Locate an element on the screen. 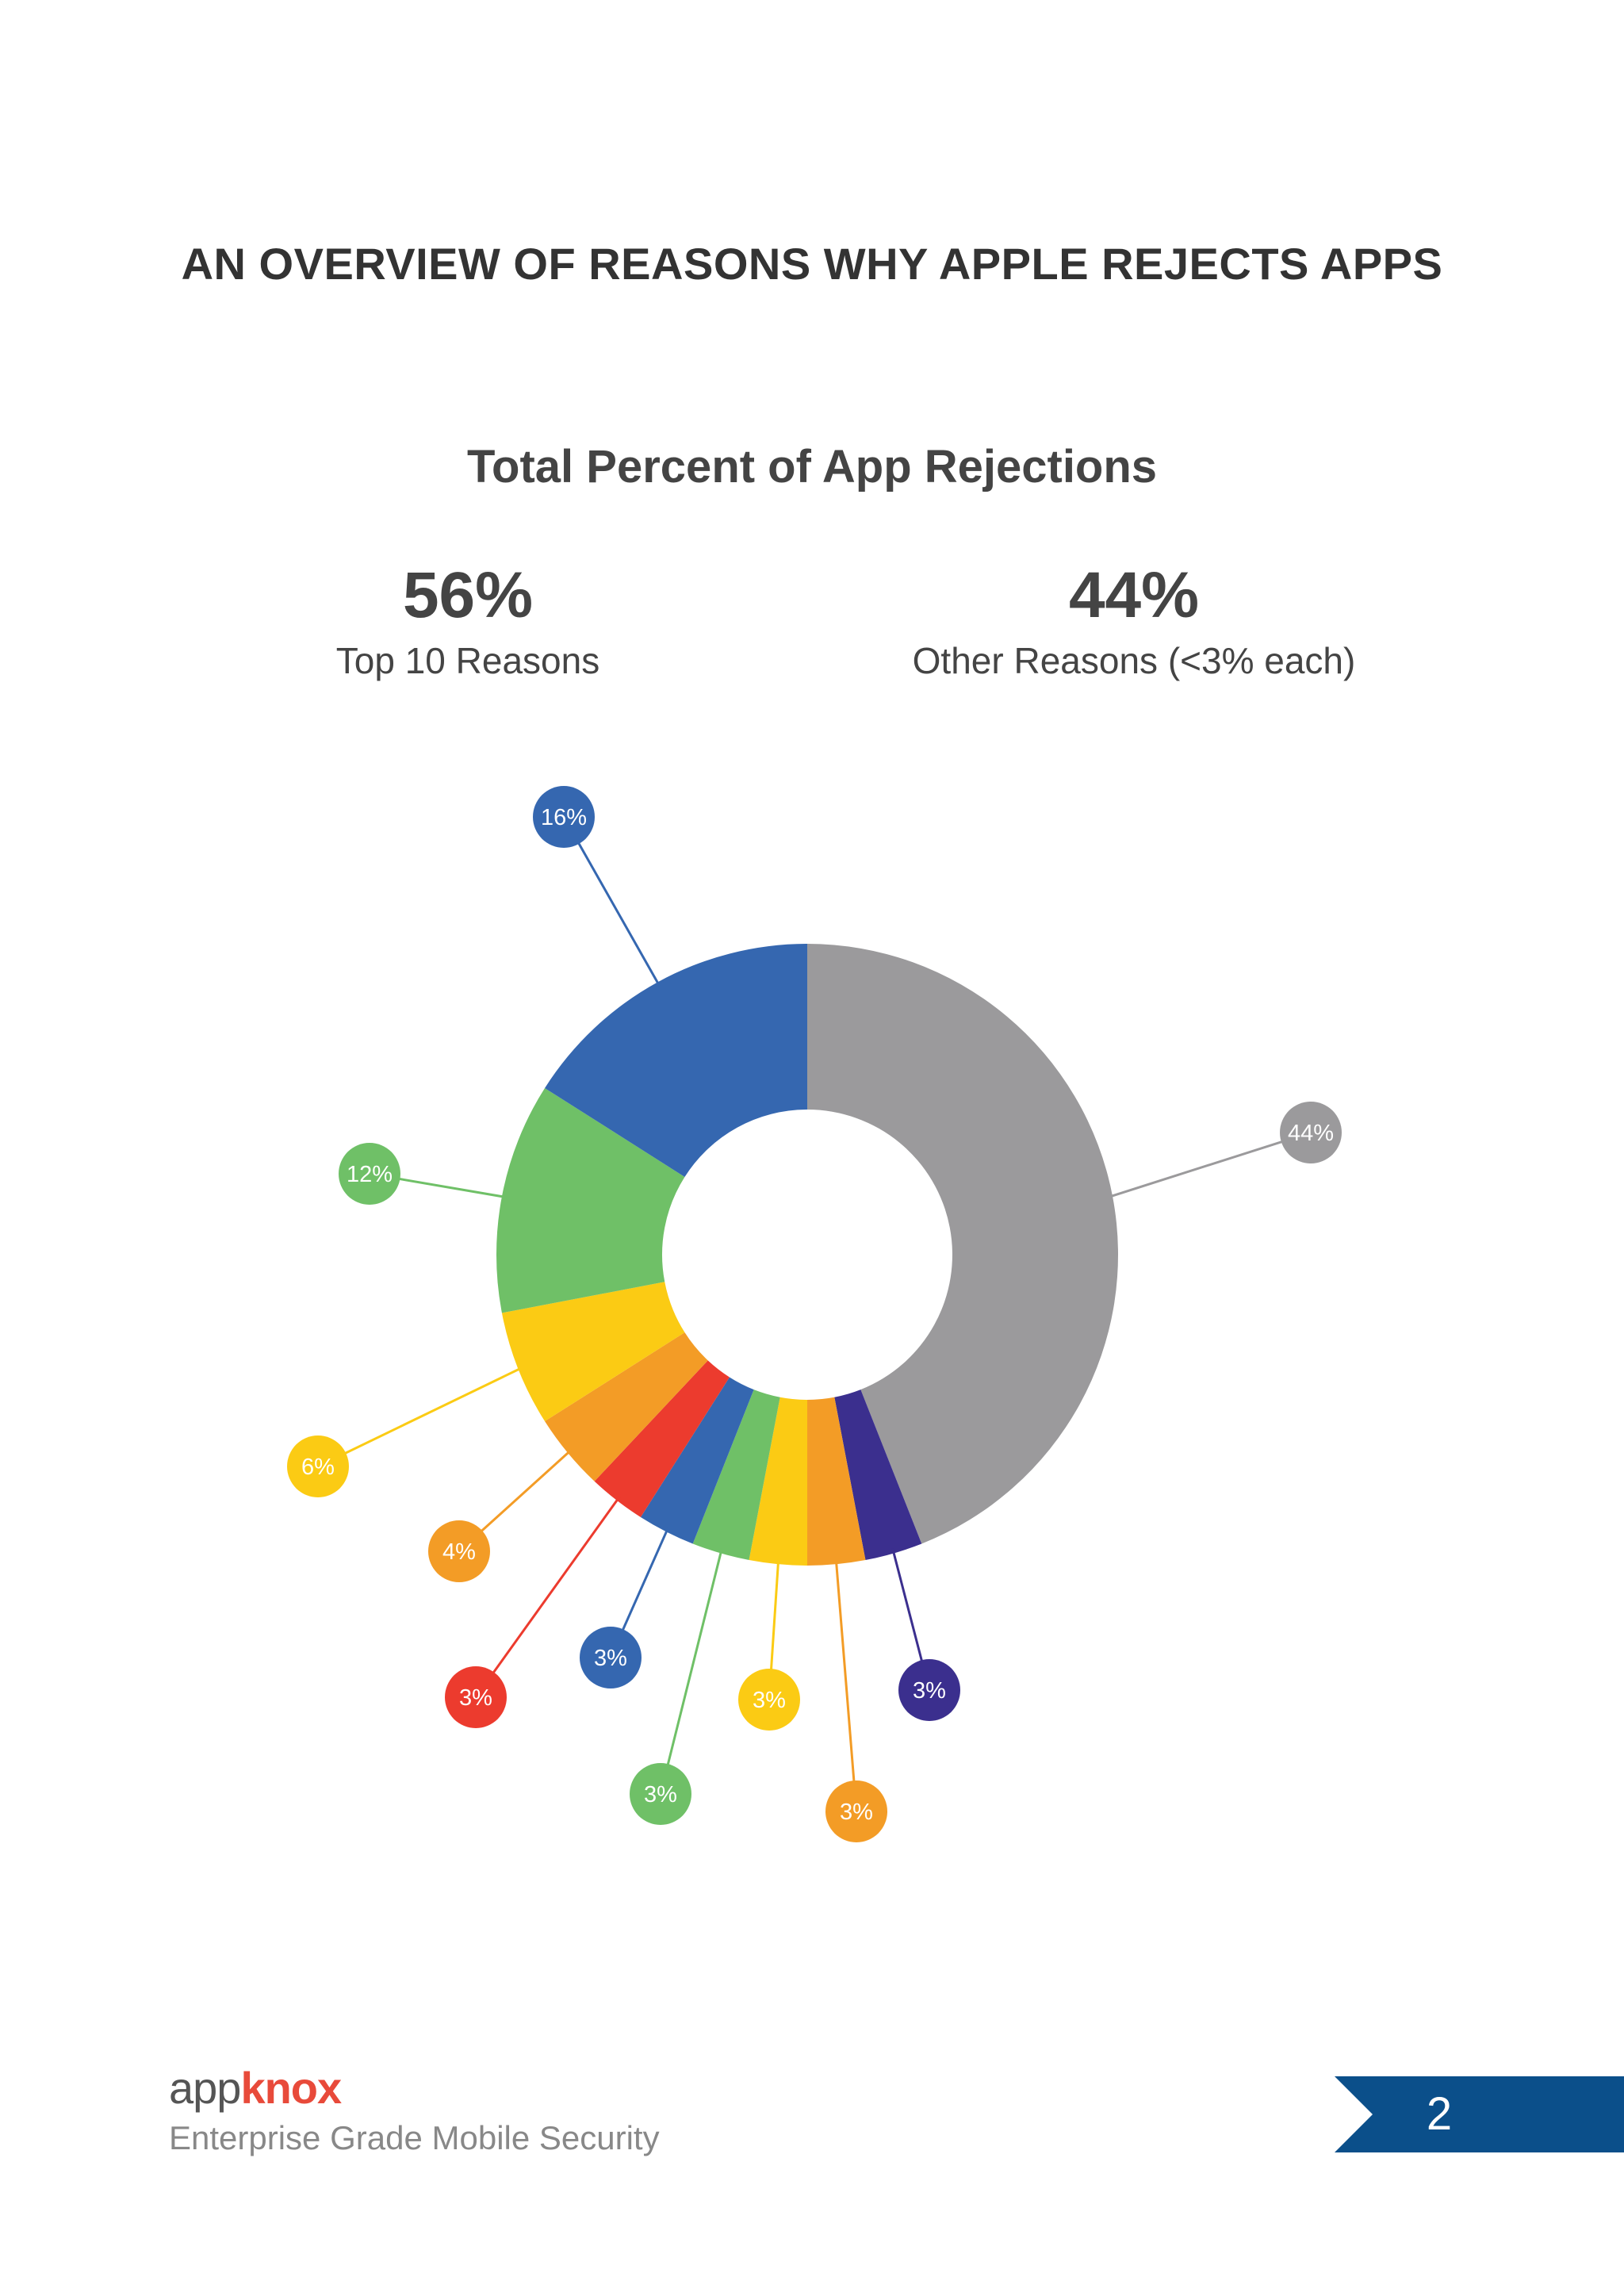  slice-label-6: 3% is located at coordinates (610, 1658).